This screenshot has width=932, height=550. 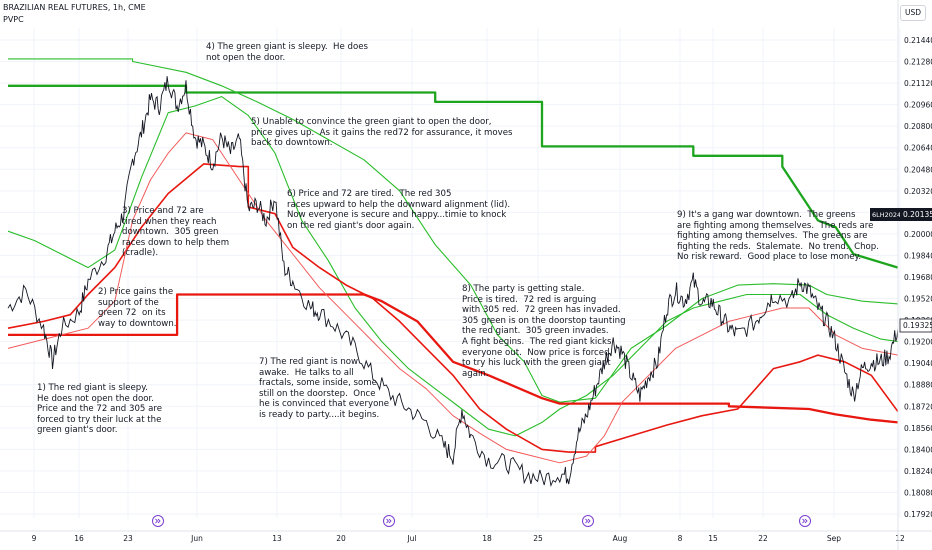 What do you see at coordinates (918, 191) in the screenshot?
I see `y-tick-label: 0.20320` at bounding box center [918, 191].